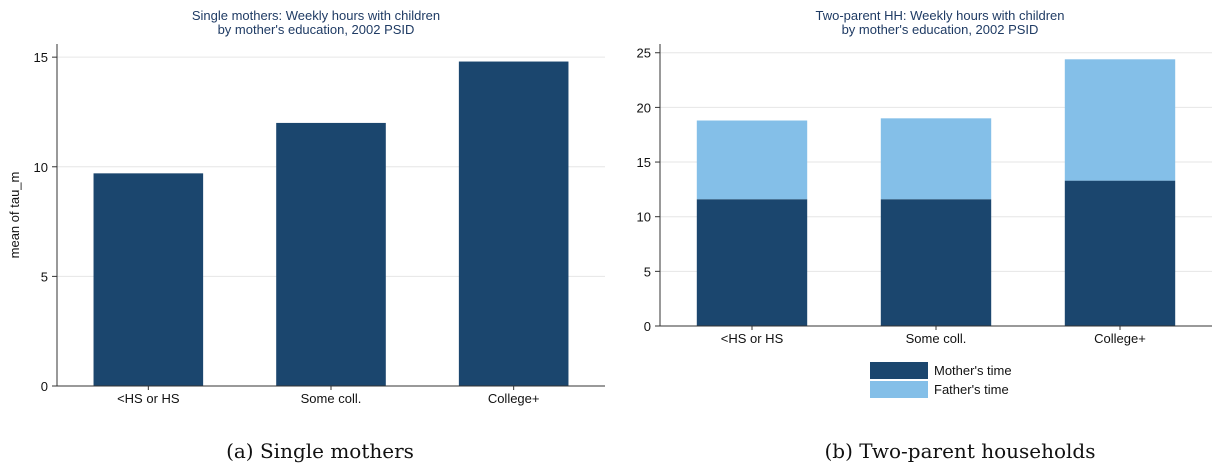 The image size is (1225, 470). Describe the element at coordinates (320, 451) in the screenshot. I see `caption-a: (a) Single mothers` at that location.